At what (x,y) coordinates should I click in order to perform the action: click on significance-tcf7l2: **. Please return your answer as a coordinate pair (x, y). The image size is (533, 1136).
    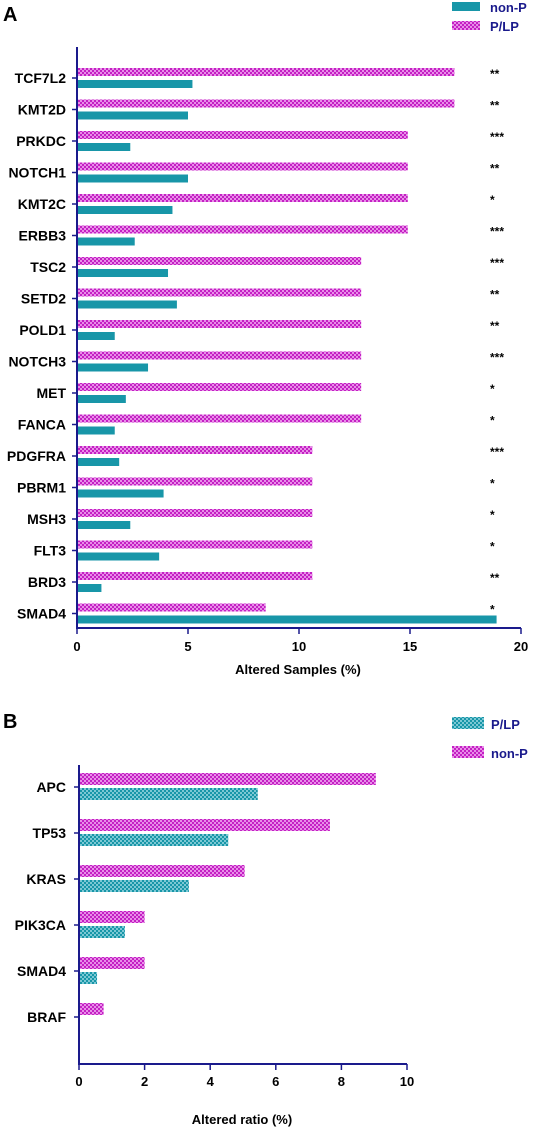
    Looking at the image, I should click on (495, 74).